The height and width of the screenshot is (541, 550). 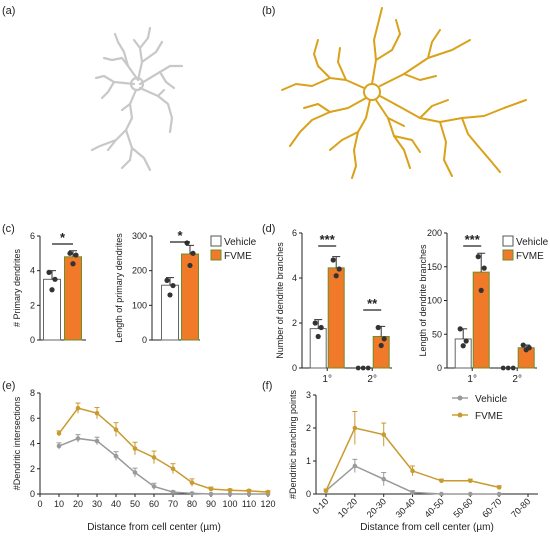 I want to click on c2-ylabel: Length of primary dendrites, so click(x=119, y=288).